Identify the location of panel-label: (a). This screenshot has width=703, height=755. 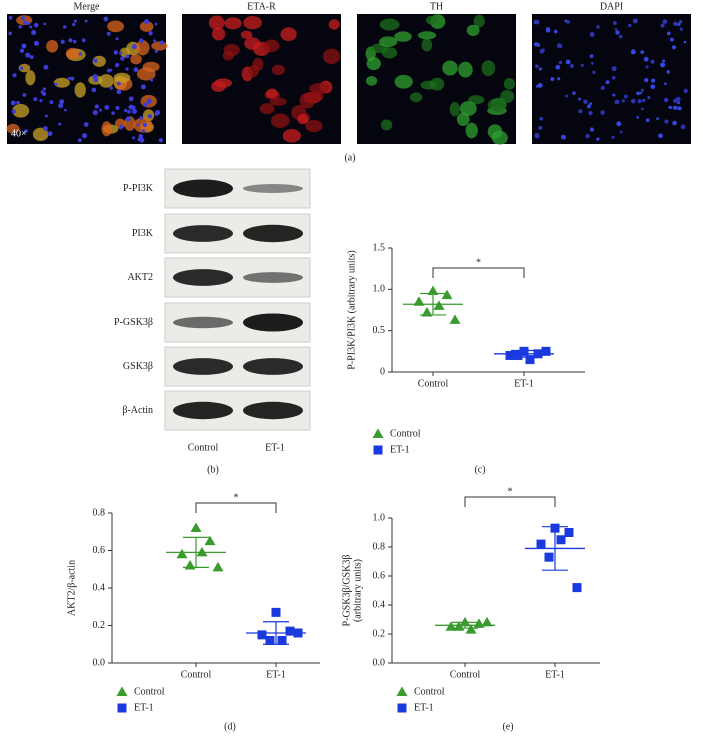
(349, 157).